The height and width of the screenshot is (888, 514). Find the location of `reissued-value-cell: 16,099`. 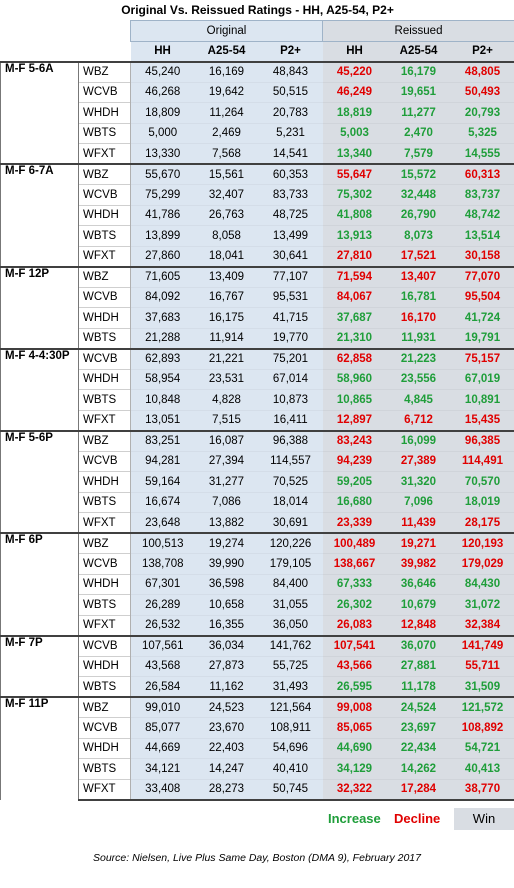

reissued-value-cell: 16,099 is located at coordinates (418, 440).